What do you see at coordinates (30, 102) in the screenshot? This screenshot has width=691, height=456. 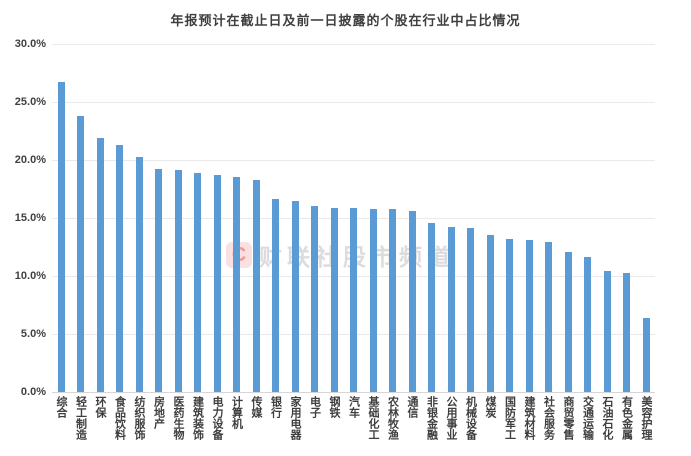 I see `y-tick-label: 25.0%` at bounding box center [30, 102].